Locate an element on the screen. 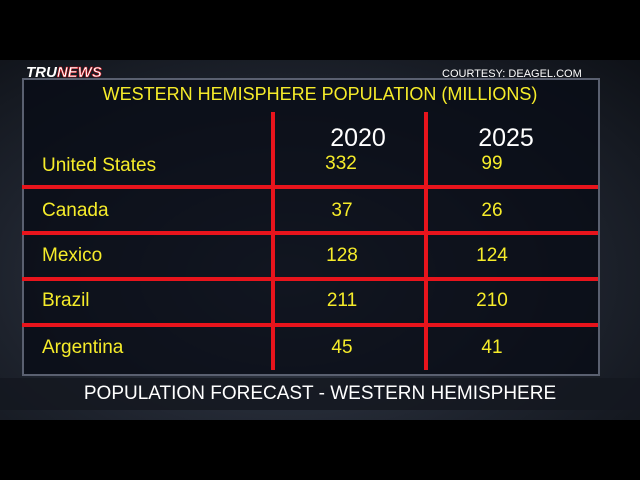 This screenshot has height=480, width=640. cell-value: 332 is located at coordinates (341, 163).